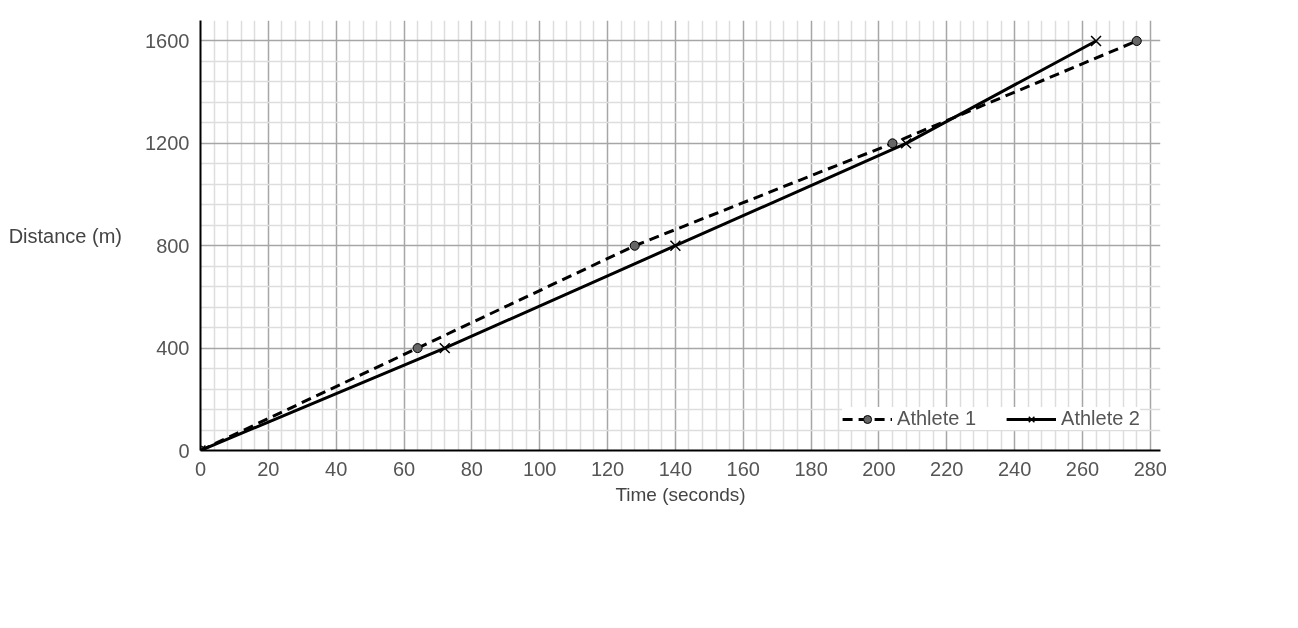 The height and width of the screenshot is (628, 1298). Describe the element at coordinates (811, 468) in the screenshot. I see `x-tick-label: 180` at that location.